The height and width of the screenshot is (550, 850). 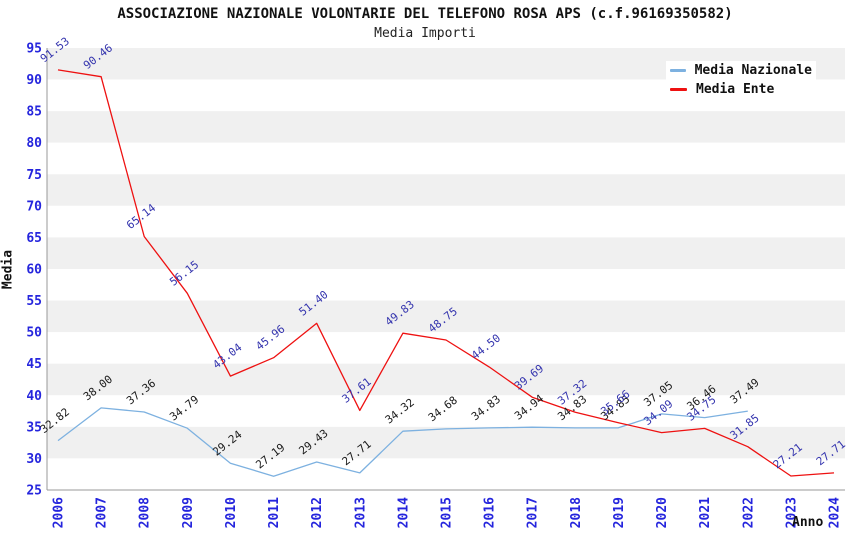 I want to click on media-nazionale-line-swatch-icon, so click(x=678, y=70).